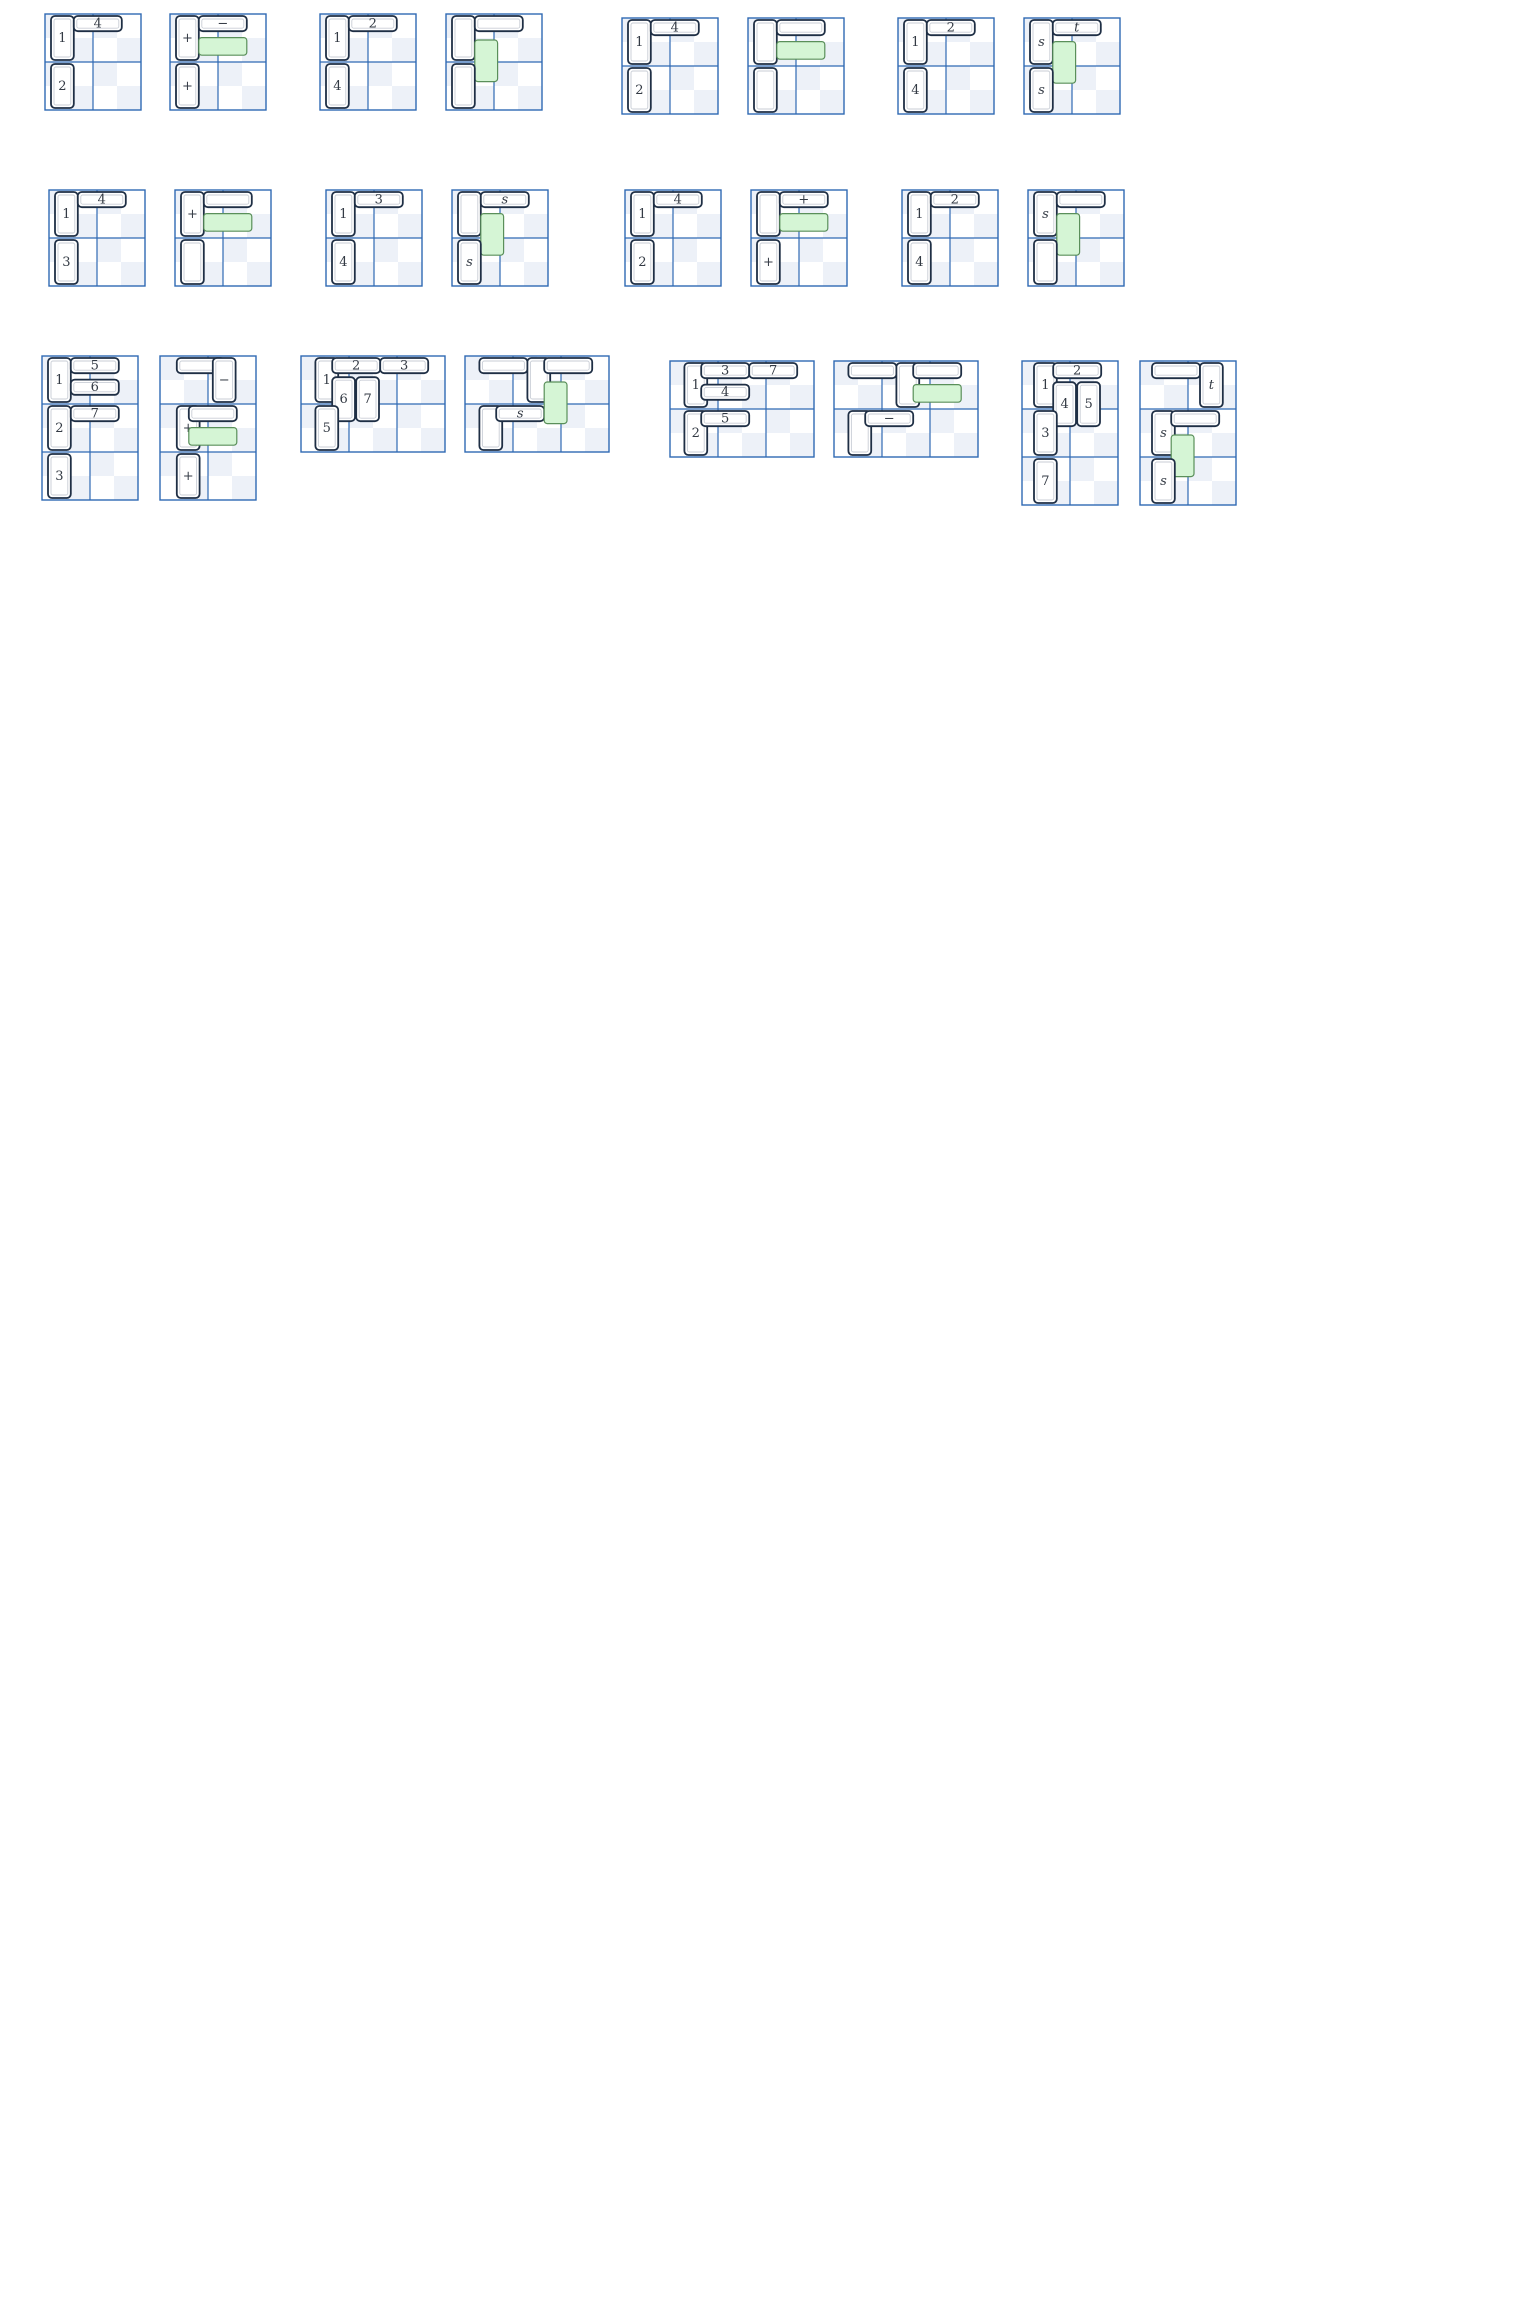  Describe the element at coordinates (1212, 385) in the screenshot. I see `domino-label: t` at that location.